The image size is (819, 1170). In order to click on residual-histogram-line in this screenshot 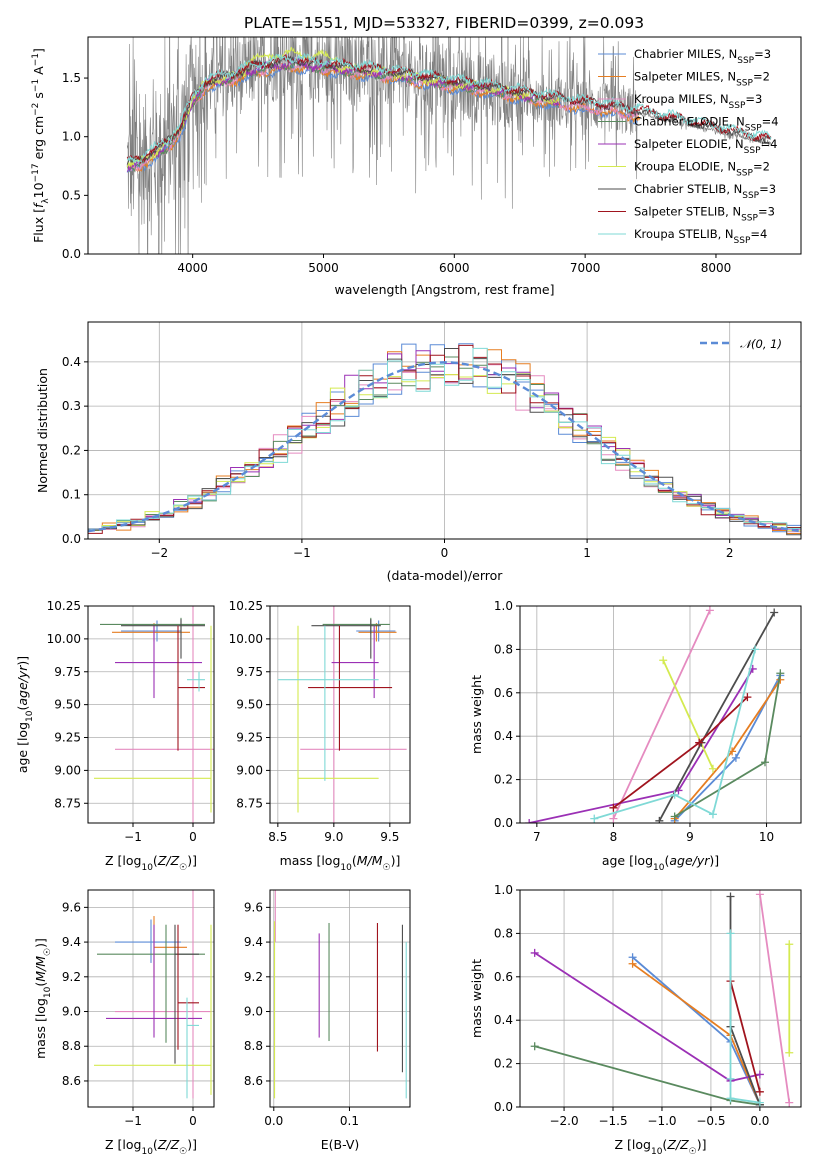, I will do `click(444, 438)`.